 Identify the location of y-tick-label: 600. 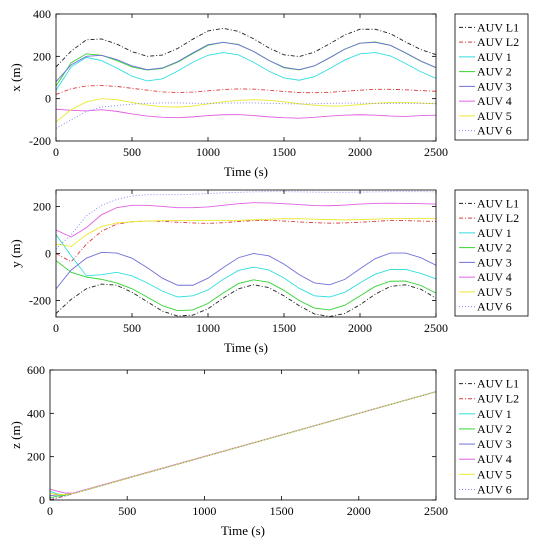
(36, 370).